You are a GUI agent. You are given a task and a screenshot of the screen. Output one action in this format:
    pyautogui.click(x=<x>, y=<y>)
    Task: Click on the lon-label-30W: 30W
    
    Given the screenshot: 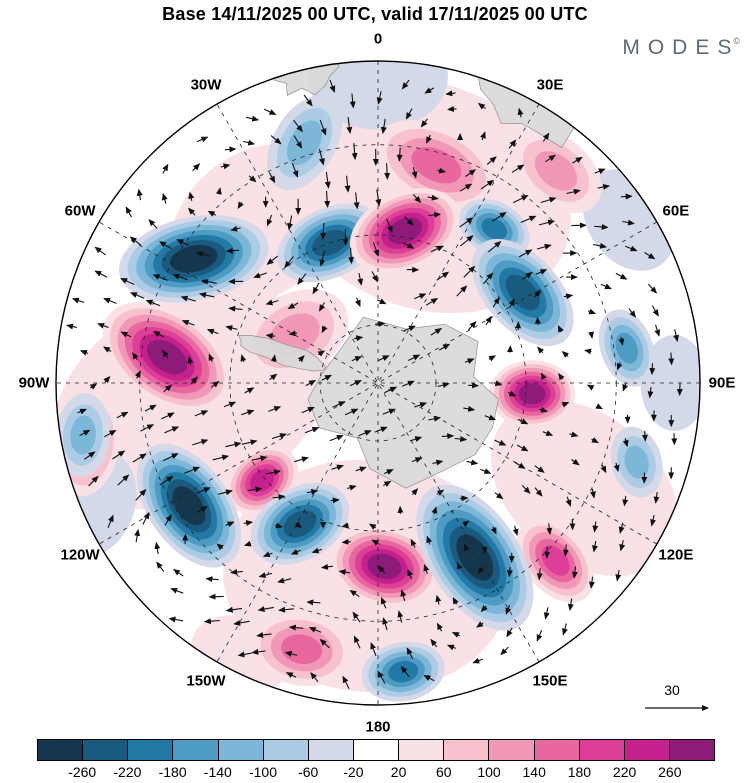 What is the action you would take?
    pyautogui.click(x=207, y=85)
    